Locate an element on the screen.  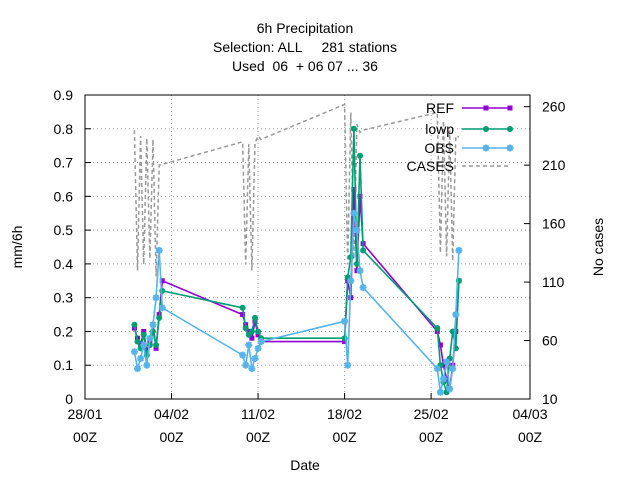
x-tick-label-date: 11/02 is located at coordinates (258, 414).